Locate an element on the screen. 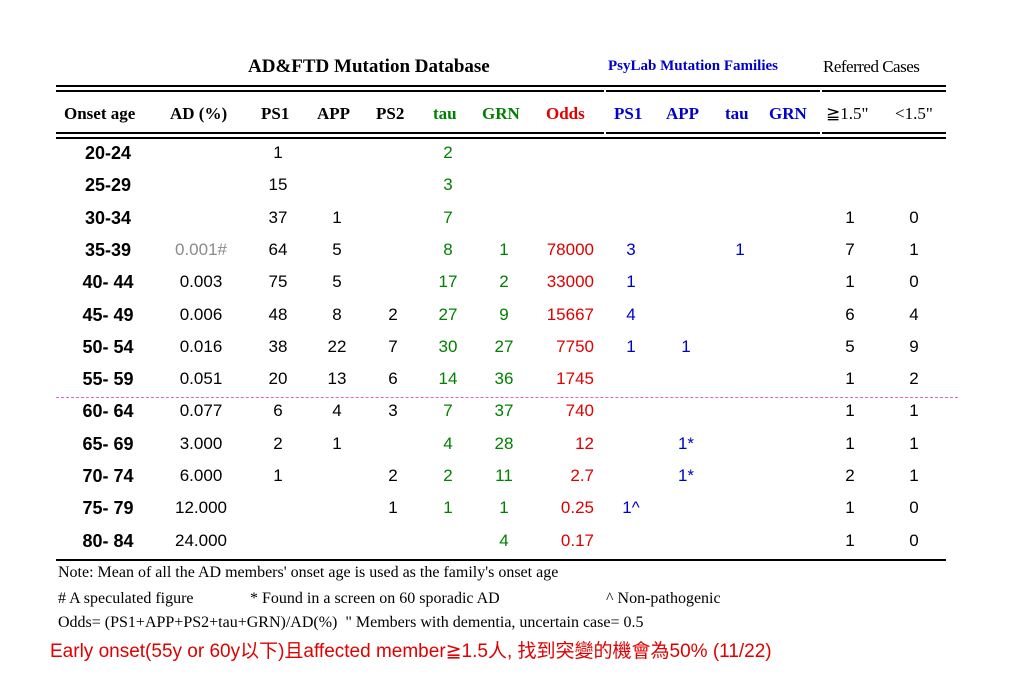  note-speculated: # A speculated figure is located at coordinates (126, 598).